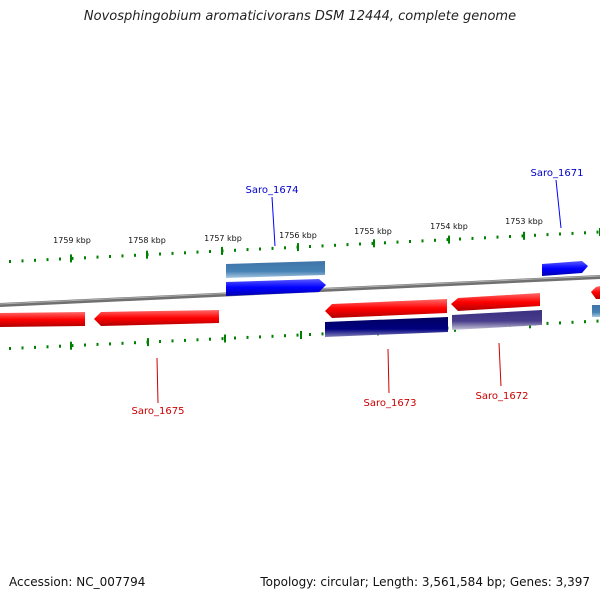 Image resolution: width=600 pixels, height=600 pixels. Describe the element at coordinates (596, 311) in the screenshot. I see `gene-feature-forward-edge` at that location.